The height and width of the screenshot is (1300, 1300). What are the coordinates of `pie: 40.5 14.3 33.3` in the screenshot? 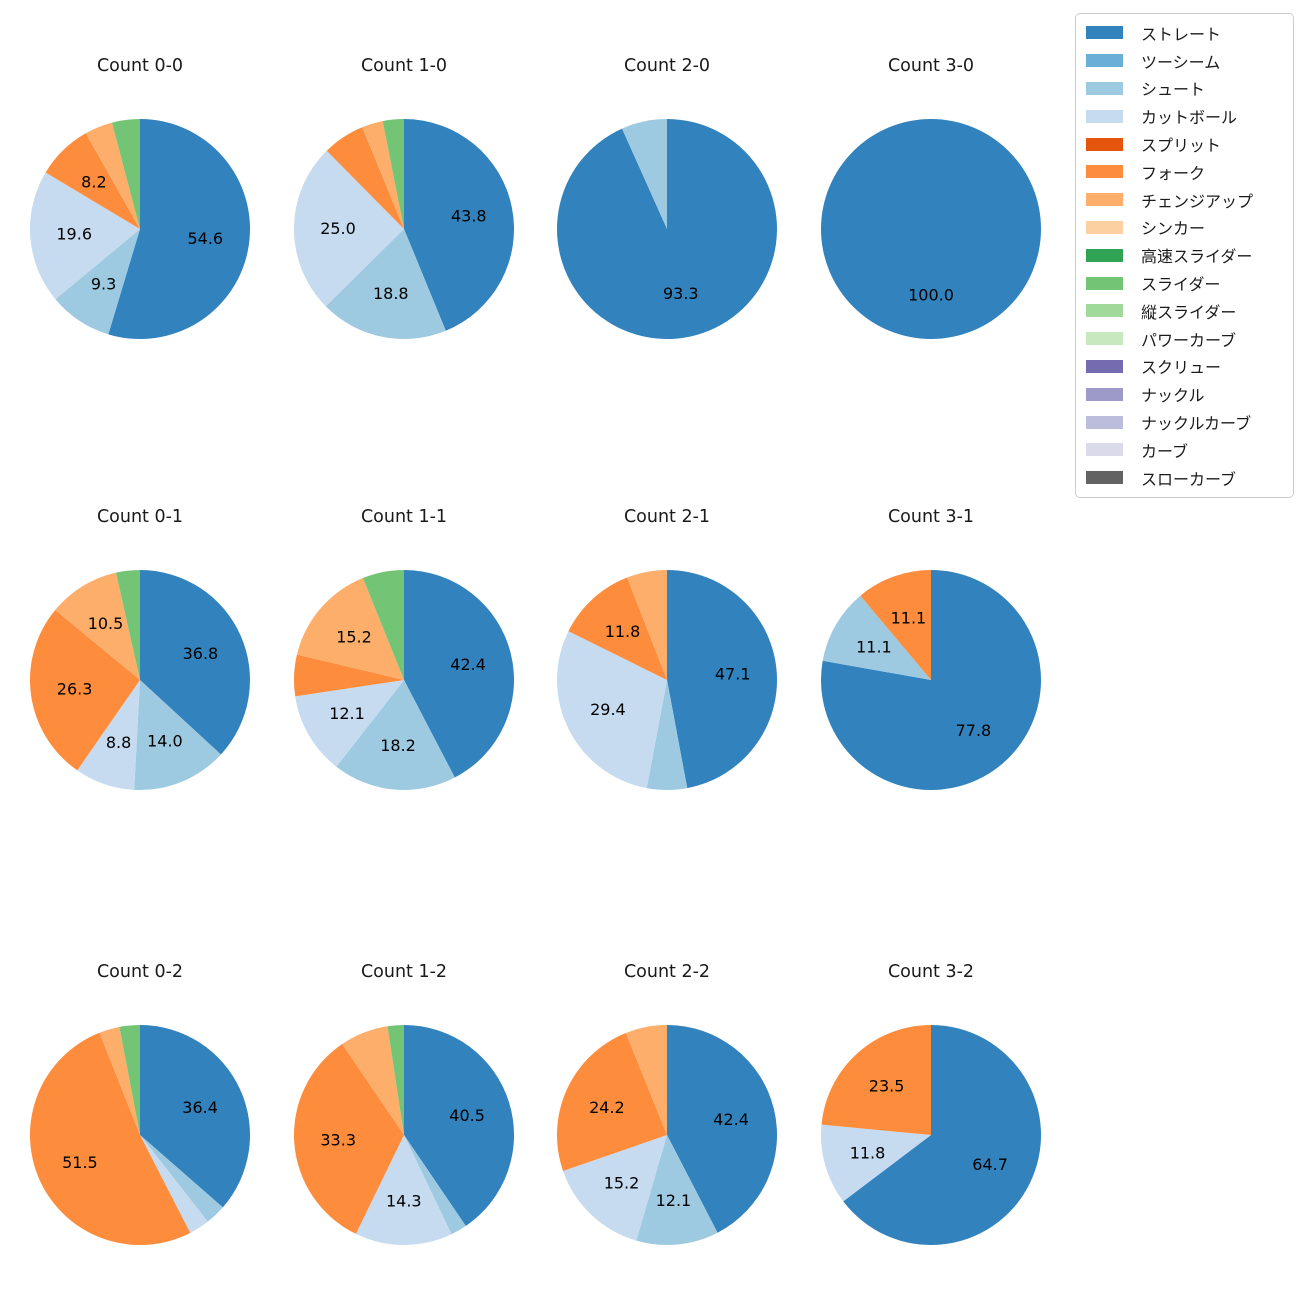 It's located at (404, 1135).